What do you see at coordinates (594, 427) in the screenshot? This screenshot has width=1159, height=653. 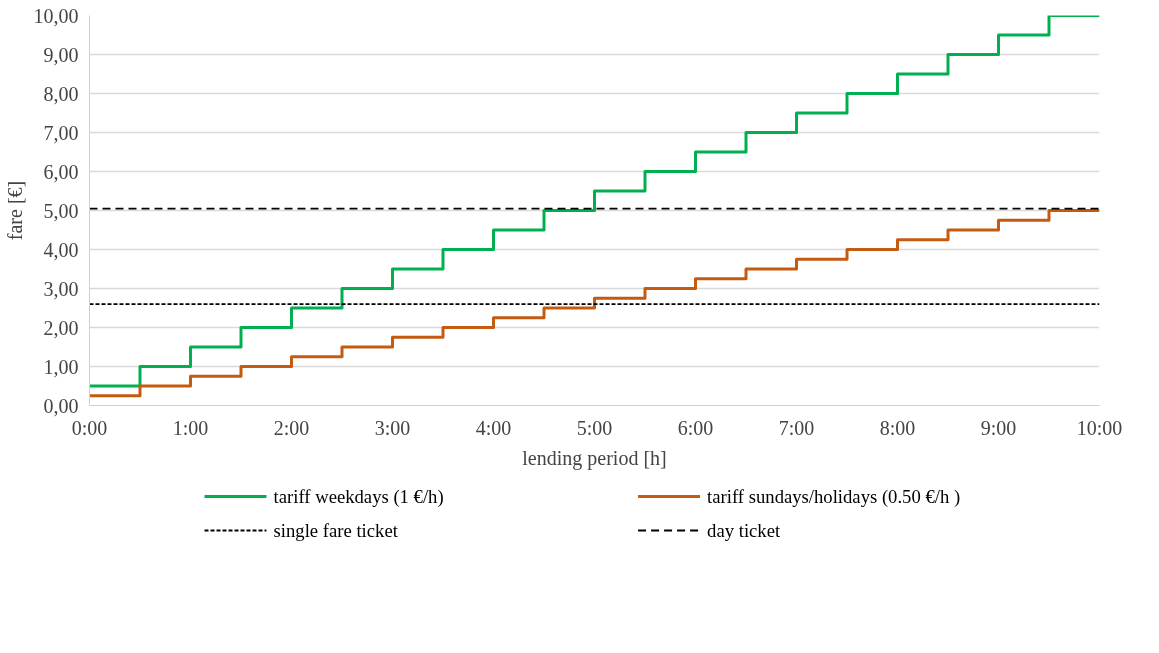 I see `x-tick-label: 5:00` at bounding box center [594, 427].